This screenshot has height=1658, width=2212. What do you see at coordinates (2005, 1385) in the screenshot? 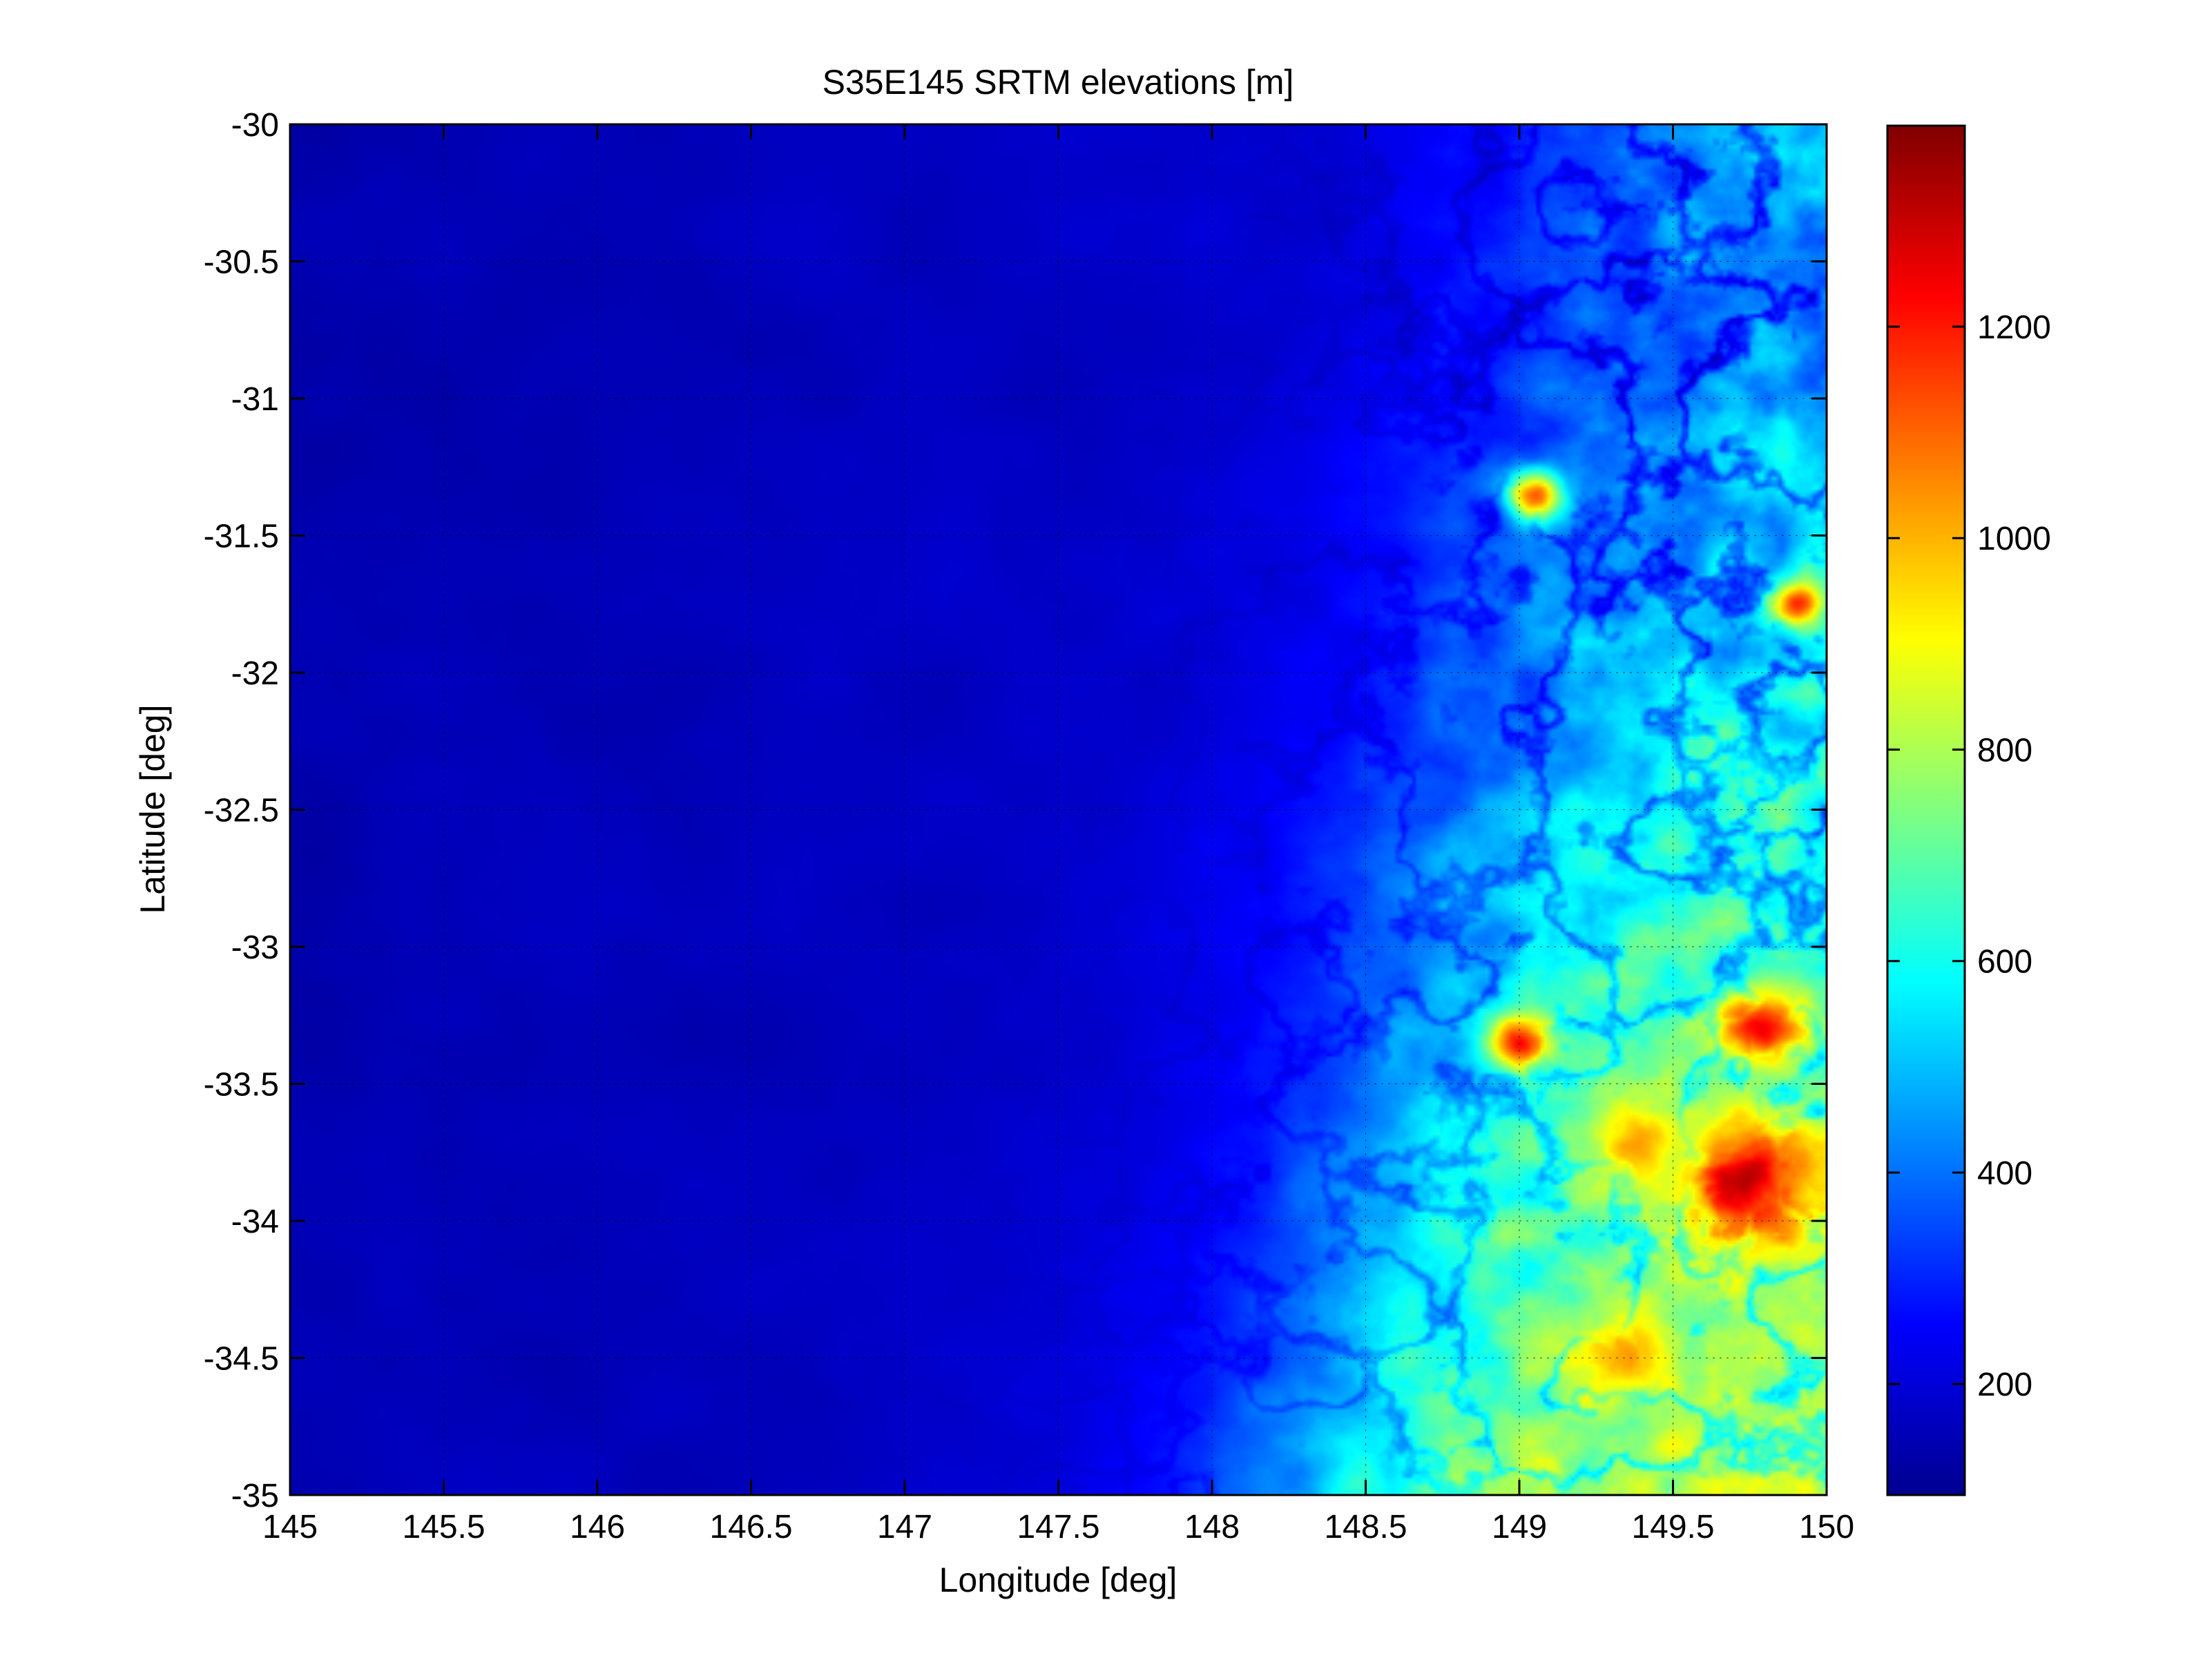
I see `colorbar-tick-label: 200` at bounding box center [2005, 1385].